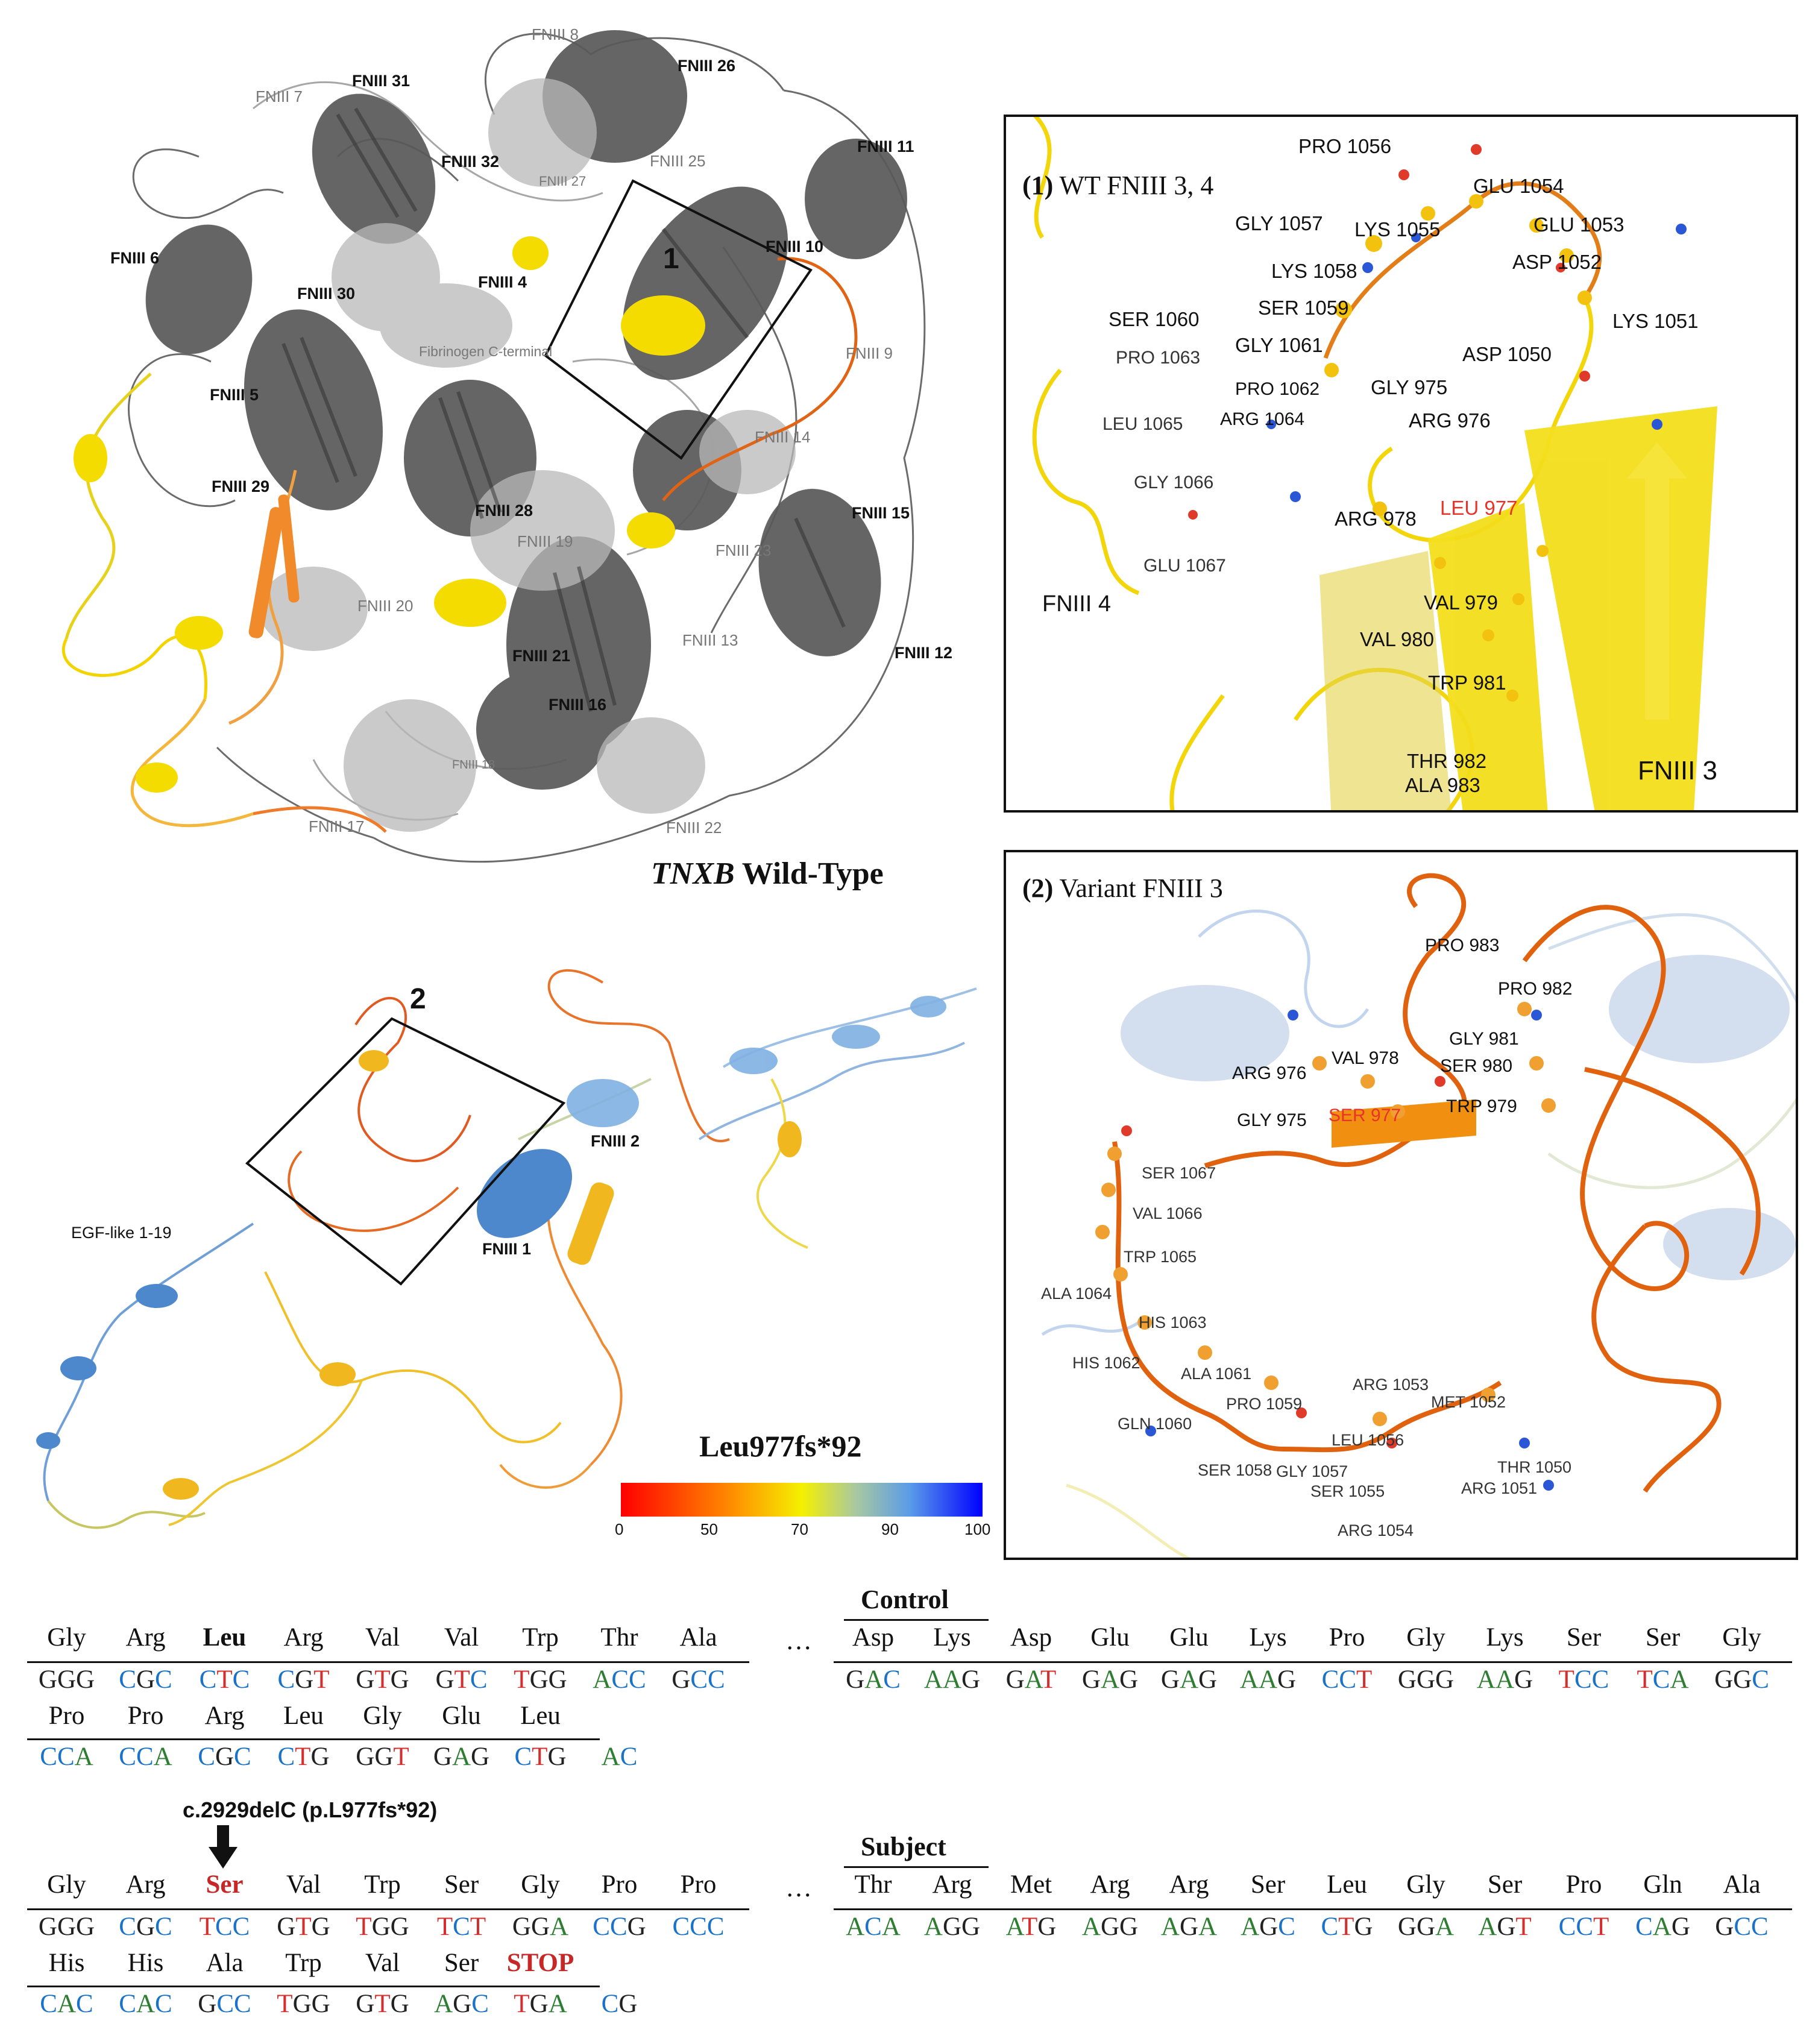 The height and width of the screenshot is (2044, 1818). Describe the element at coordinates (224, 1757) in the screenshot. I see `codon: CGC` at that location.